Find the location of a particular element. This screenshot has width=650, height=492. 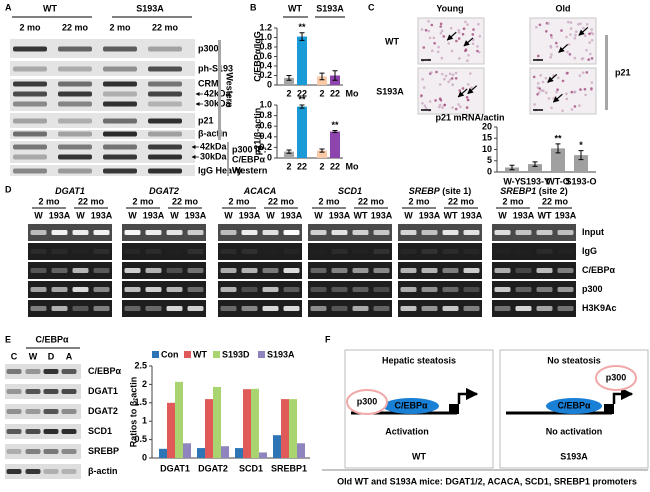

lane-label: C is located at coordinates (14, 356).